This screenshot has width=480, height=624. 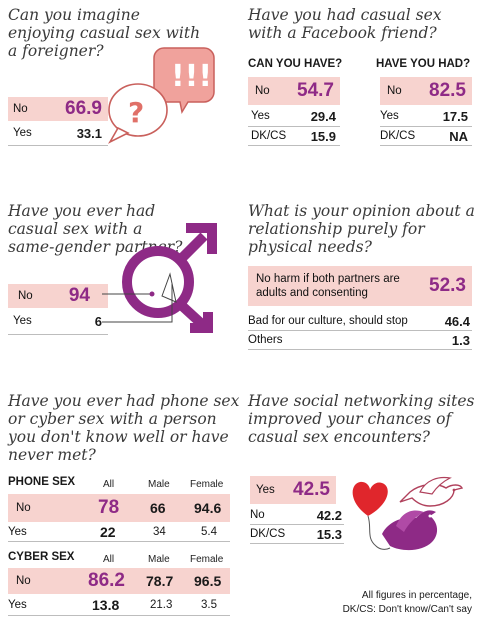 I want to click on q4-row-others: Others 1.3, so click(x=360, y=340).